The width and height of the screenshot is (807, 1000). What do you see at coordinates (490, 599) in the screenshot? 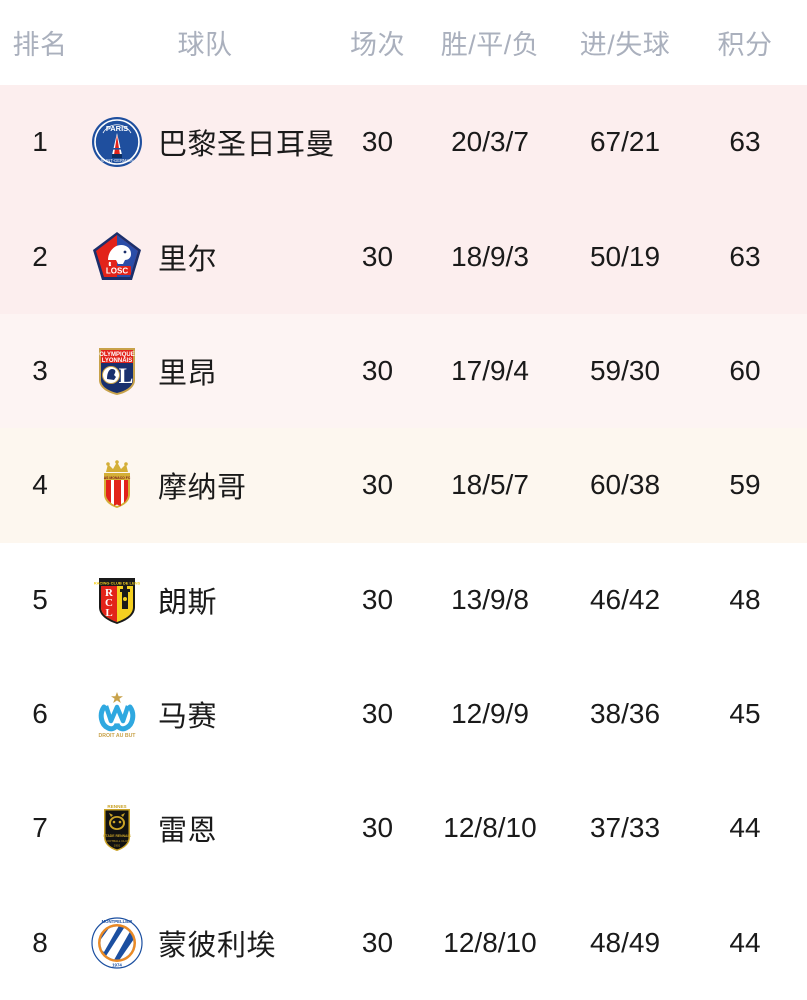
I see `cell-wdl: 13/9/8` at bounding box center [490, 599].